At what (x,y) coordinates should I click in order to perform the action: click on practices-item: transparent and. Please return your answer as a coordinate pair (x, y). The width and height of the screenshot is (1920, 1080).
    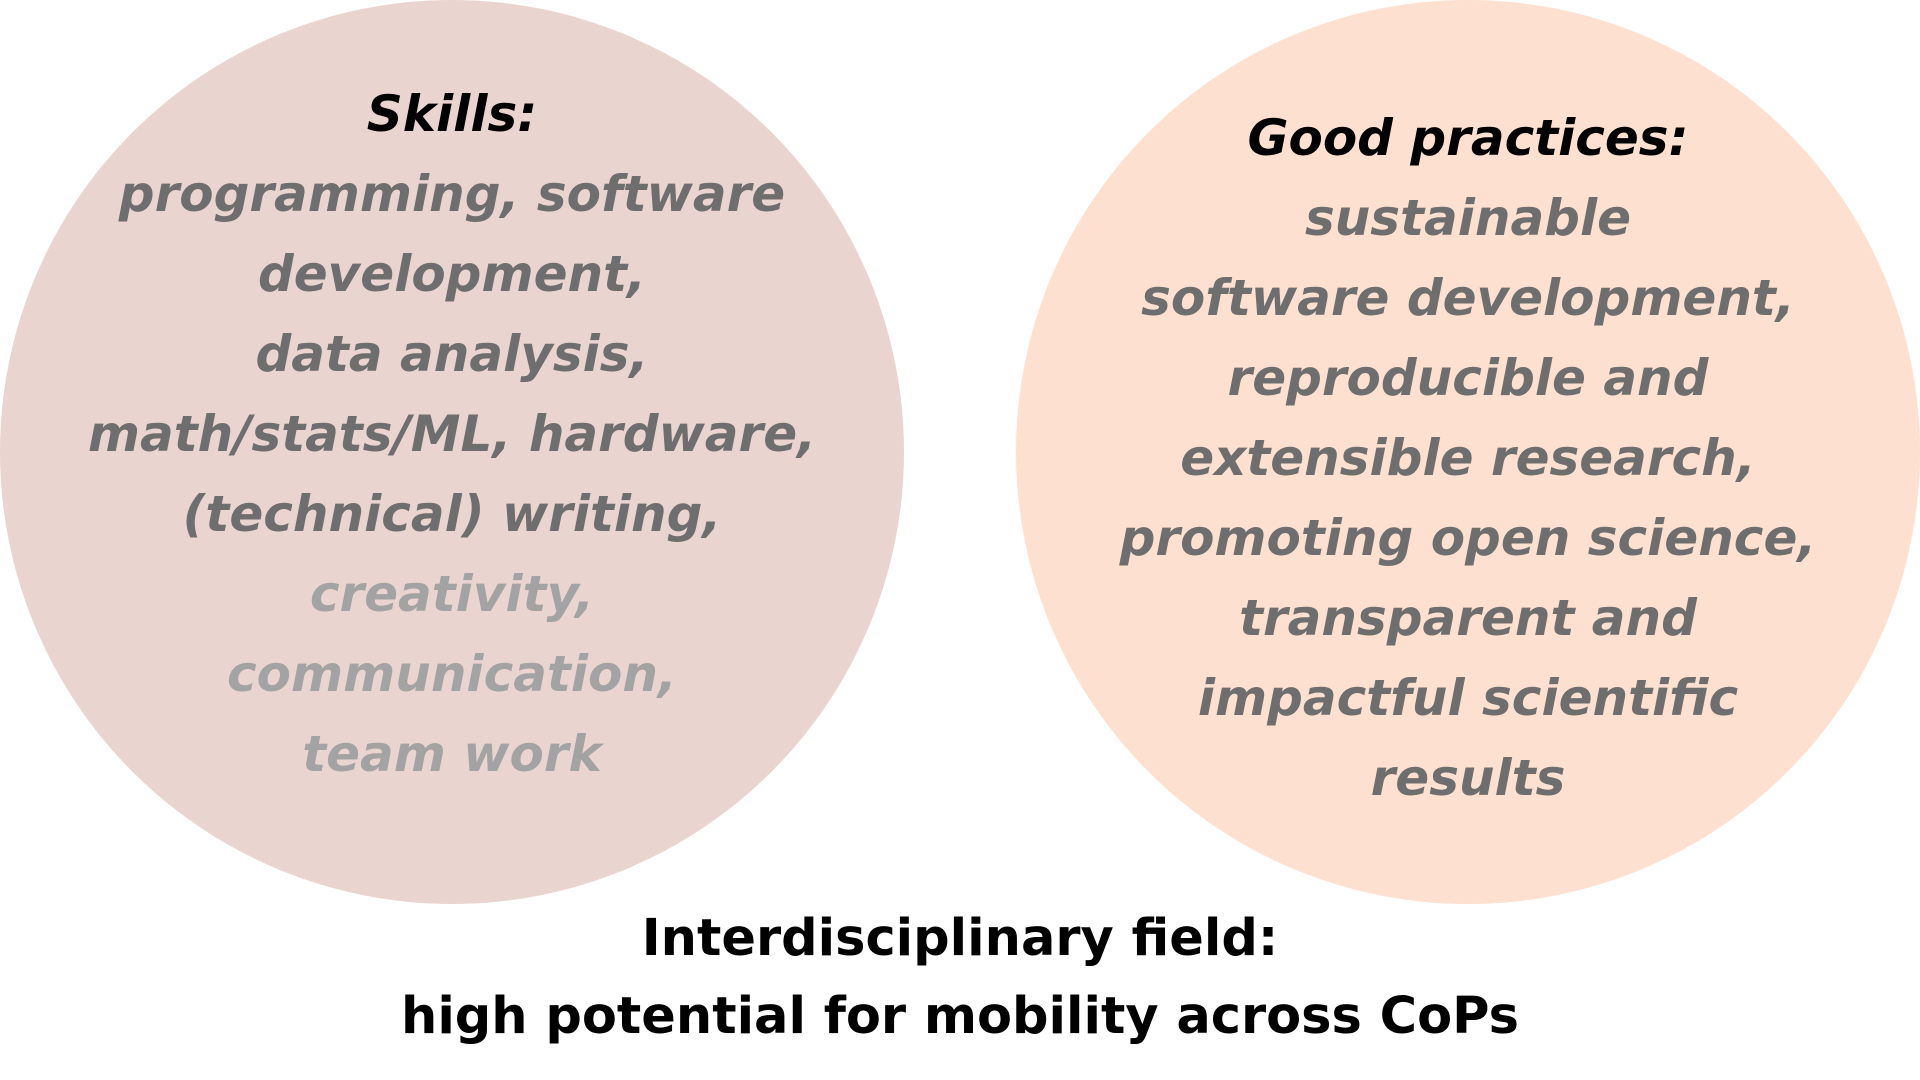
    Looking at the image, I should click on (1468, 618).